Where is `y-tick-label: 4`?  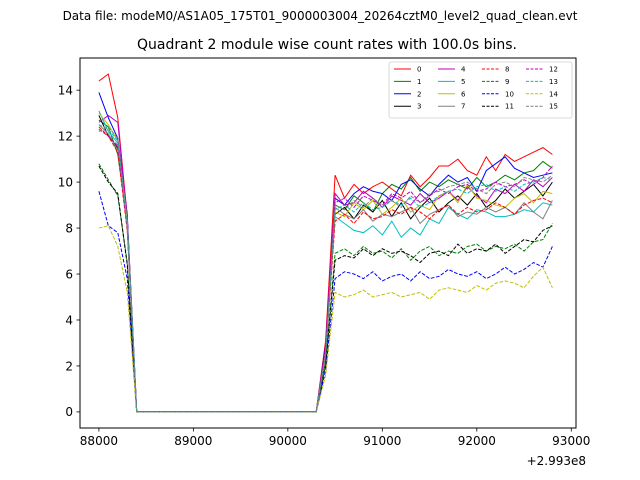 y-tick-label: 4 is located at coordinates (69, 320).